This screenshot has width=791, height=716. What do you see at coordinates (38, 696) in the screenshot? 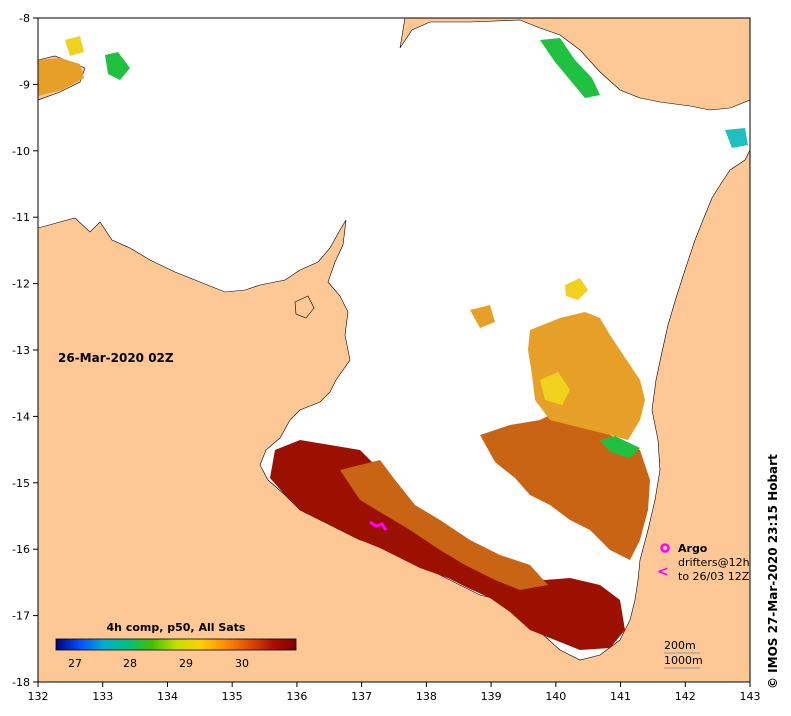
I see `lon-tick-label: 132` at bounding box center [38, 696].